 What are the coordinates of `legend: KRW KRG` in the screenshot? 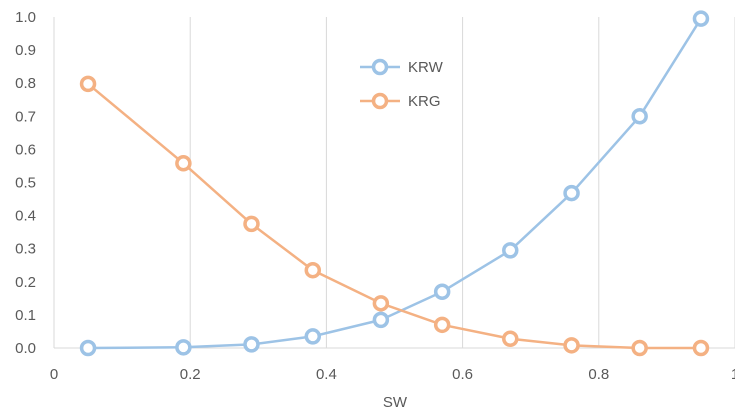 It's located at (402, 84).